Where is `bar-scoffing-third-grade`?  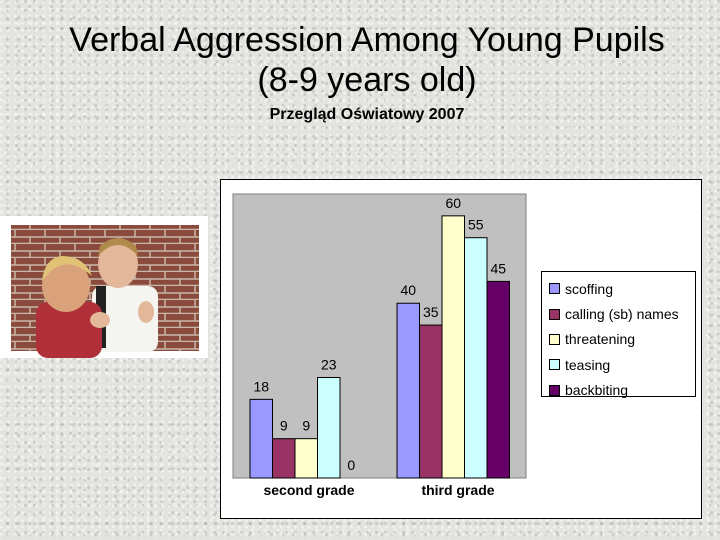 bar-scoffing-third-grade is located at coordinates (408, 390).